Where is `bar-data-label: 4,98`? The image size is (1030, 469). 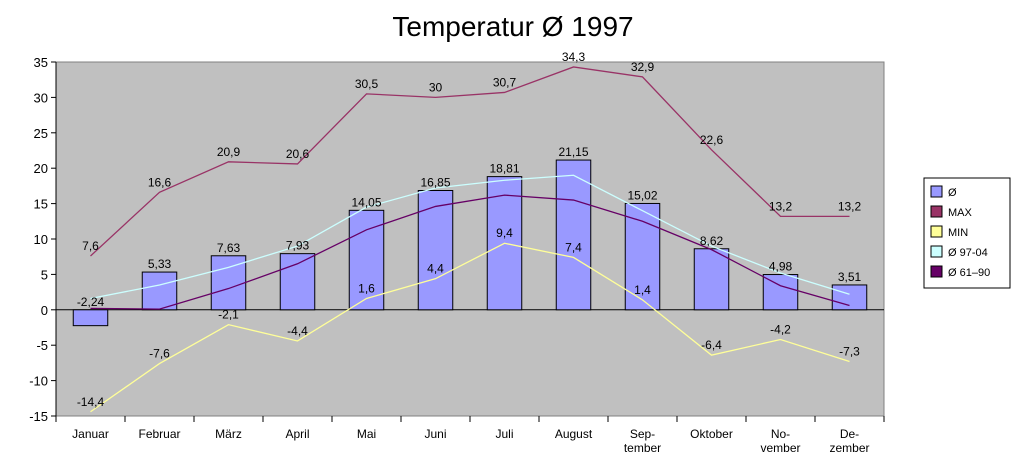
bar-data-label: 4,98 is located at coordinates (781, 267).